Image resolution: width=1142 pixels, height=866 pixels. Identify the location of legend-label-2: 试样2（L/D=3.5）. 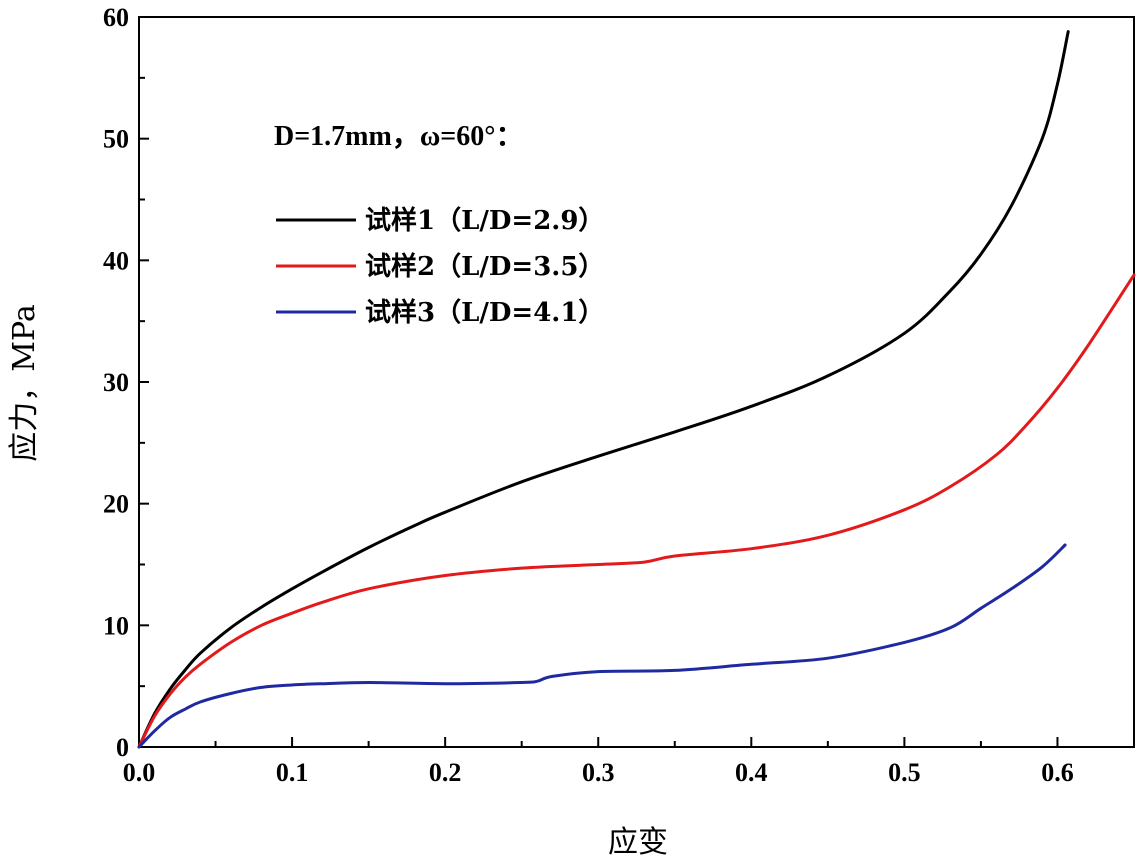
(484, 266).